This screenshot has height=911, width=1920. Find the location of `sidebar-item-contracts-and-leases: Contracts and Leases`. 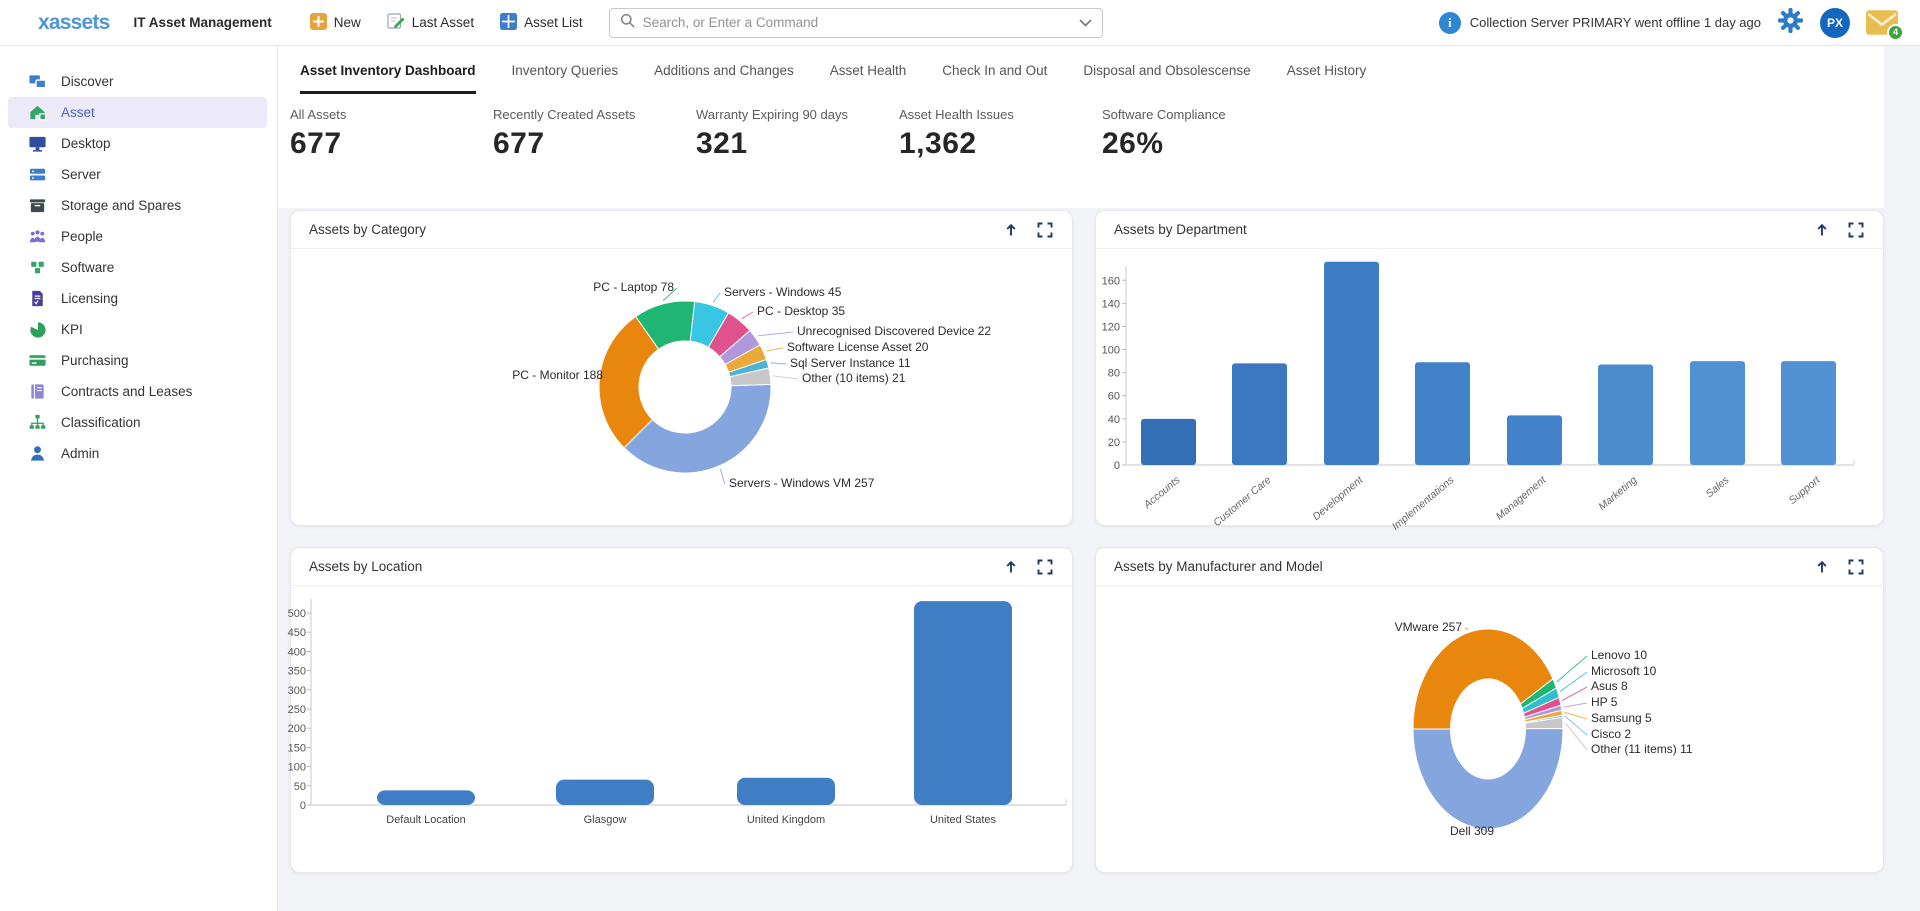

sidebar-item-contracts-and-leases: Contracts and Leases is located at coordinates (138, 391).